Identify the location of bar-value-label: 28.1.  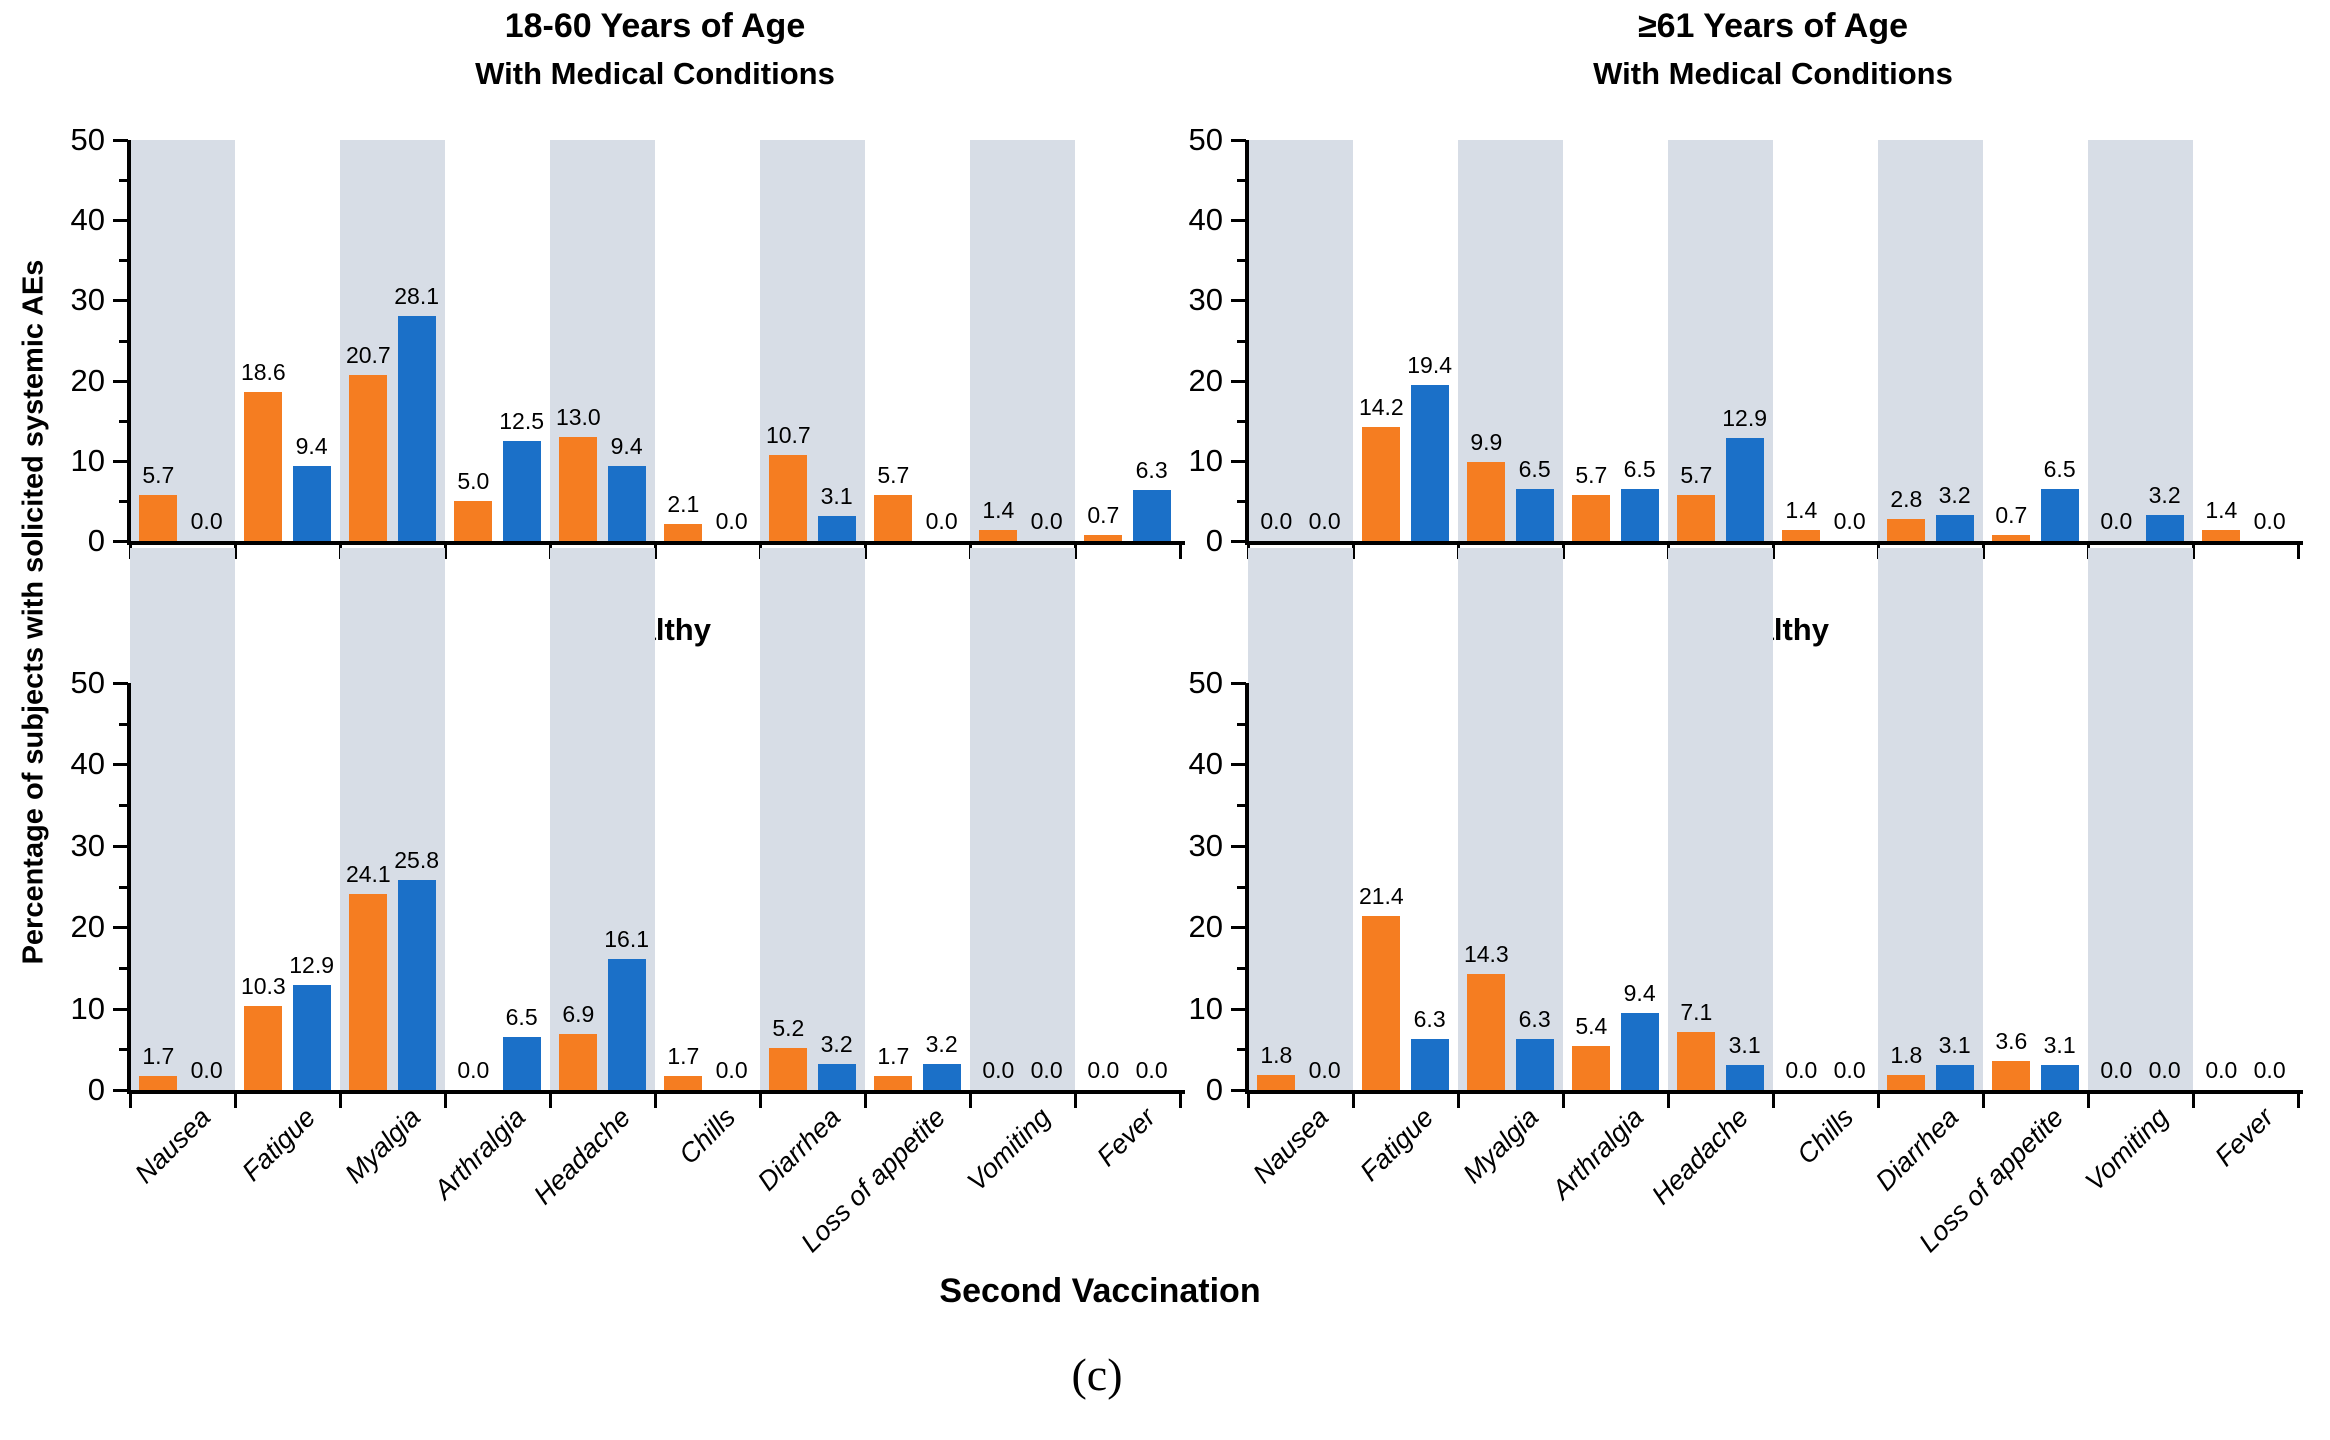
(417, 295).